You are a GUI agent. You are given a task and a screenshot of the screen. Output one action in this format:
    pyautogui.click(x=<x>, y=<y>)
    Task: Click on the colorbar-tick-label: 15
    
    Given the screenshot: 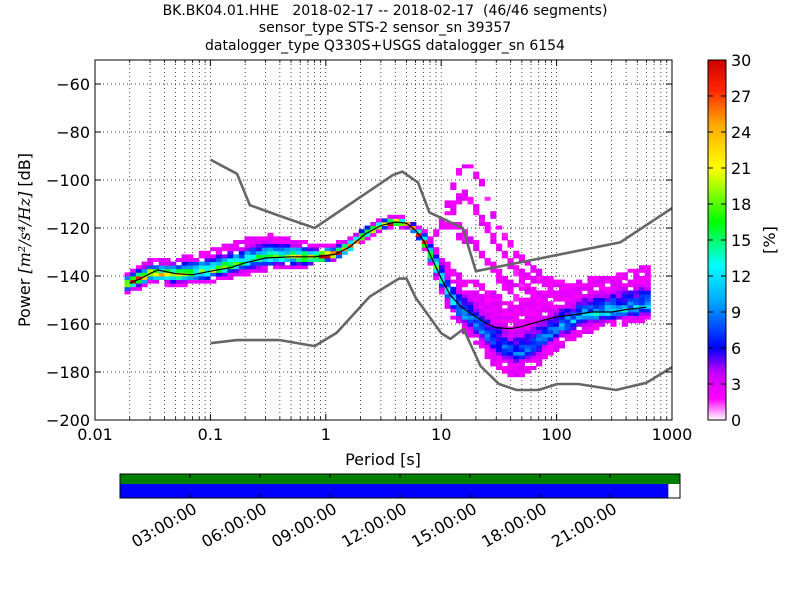 What is the action you would take?
    pyautogui.click(x=741, y=240)
    